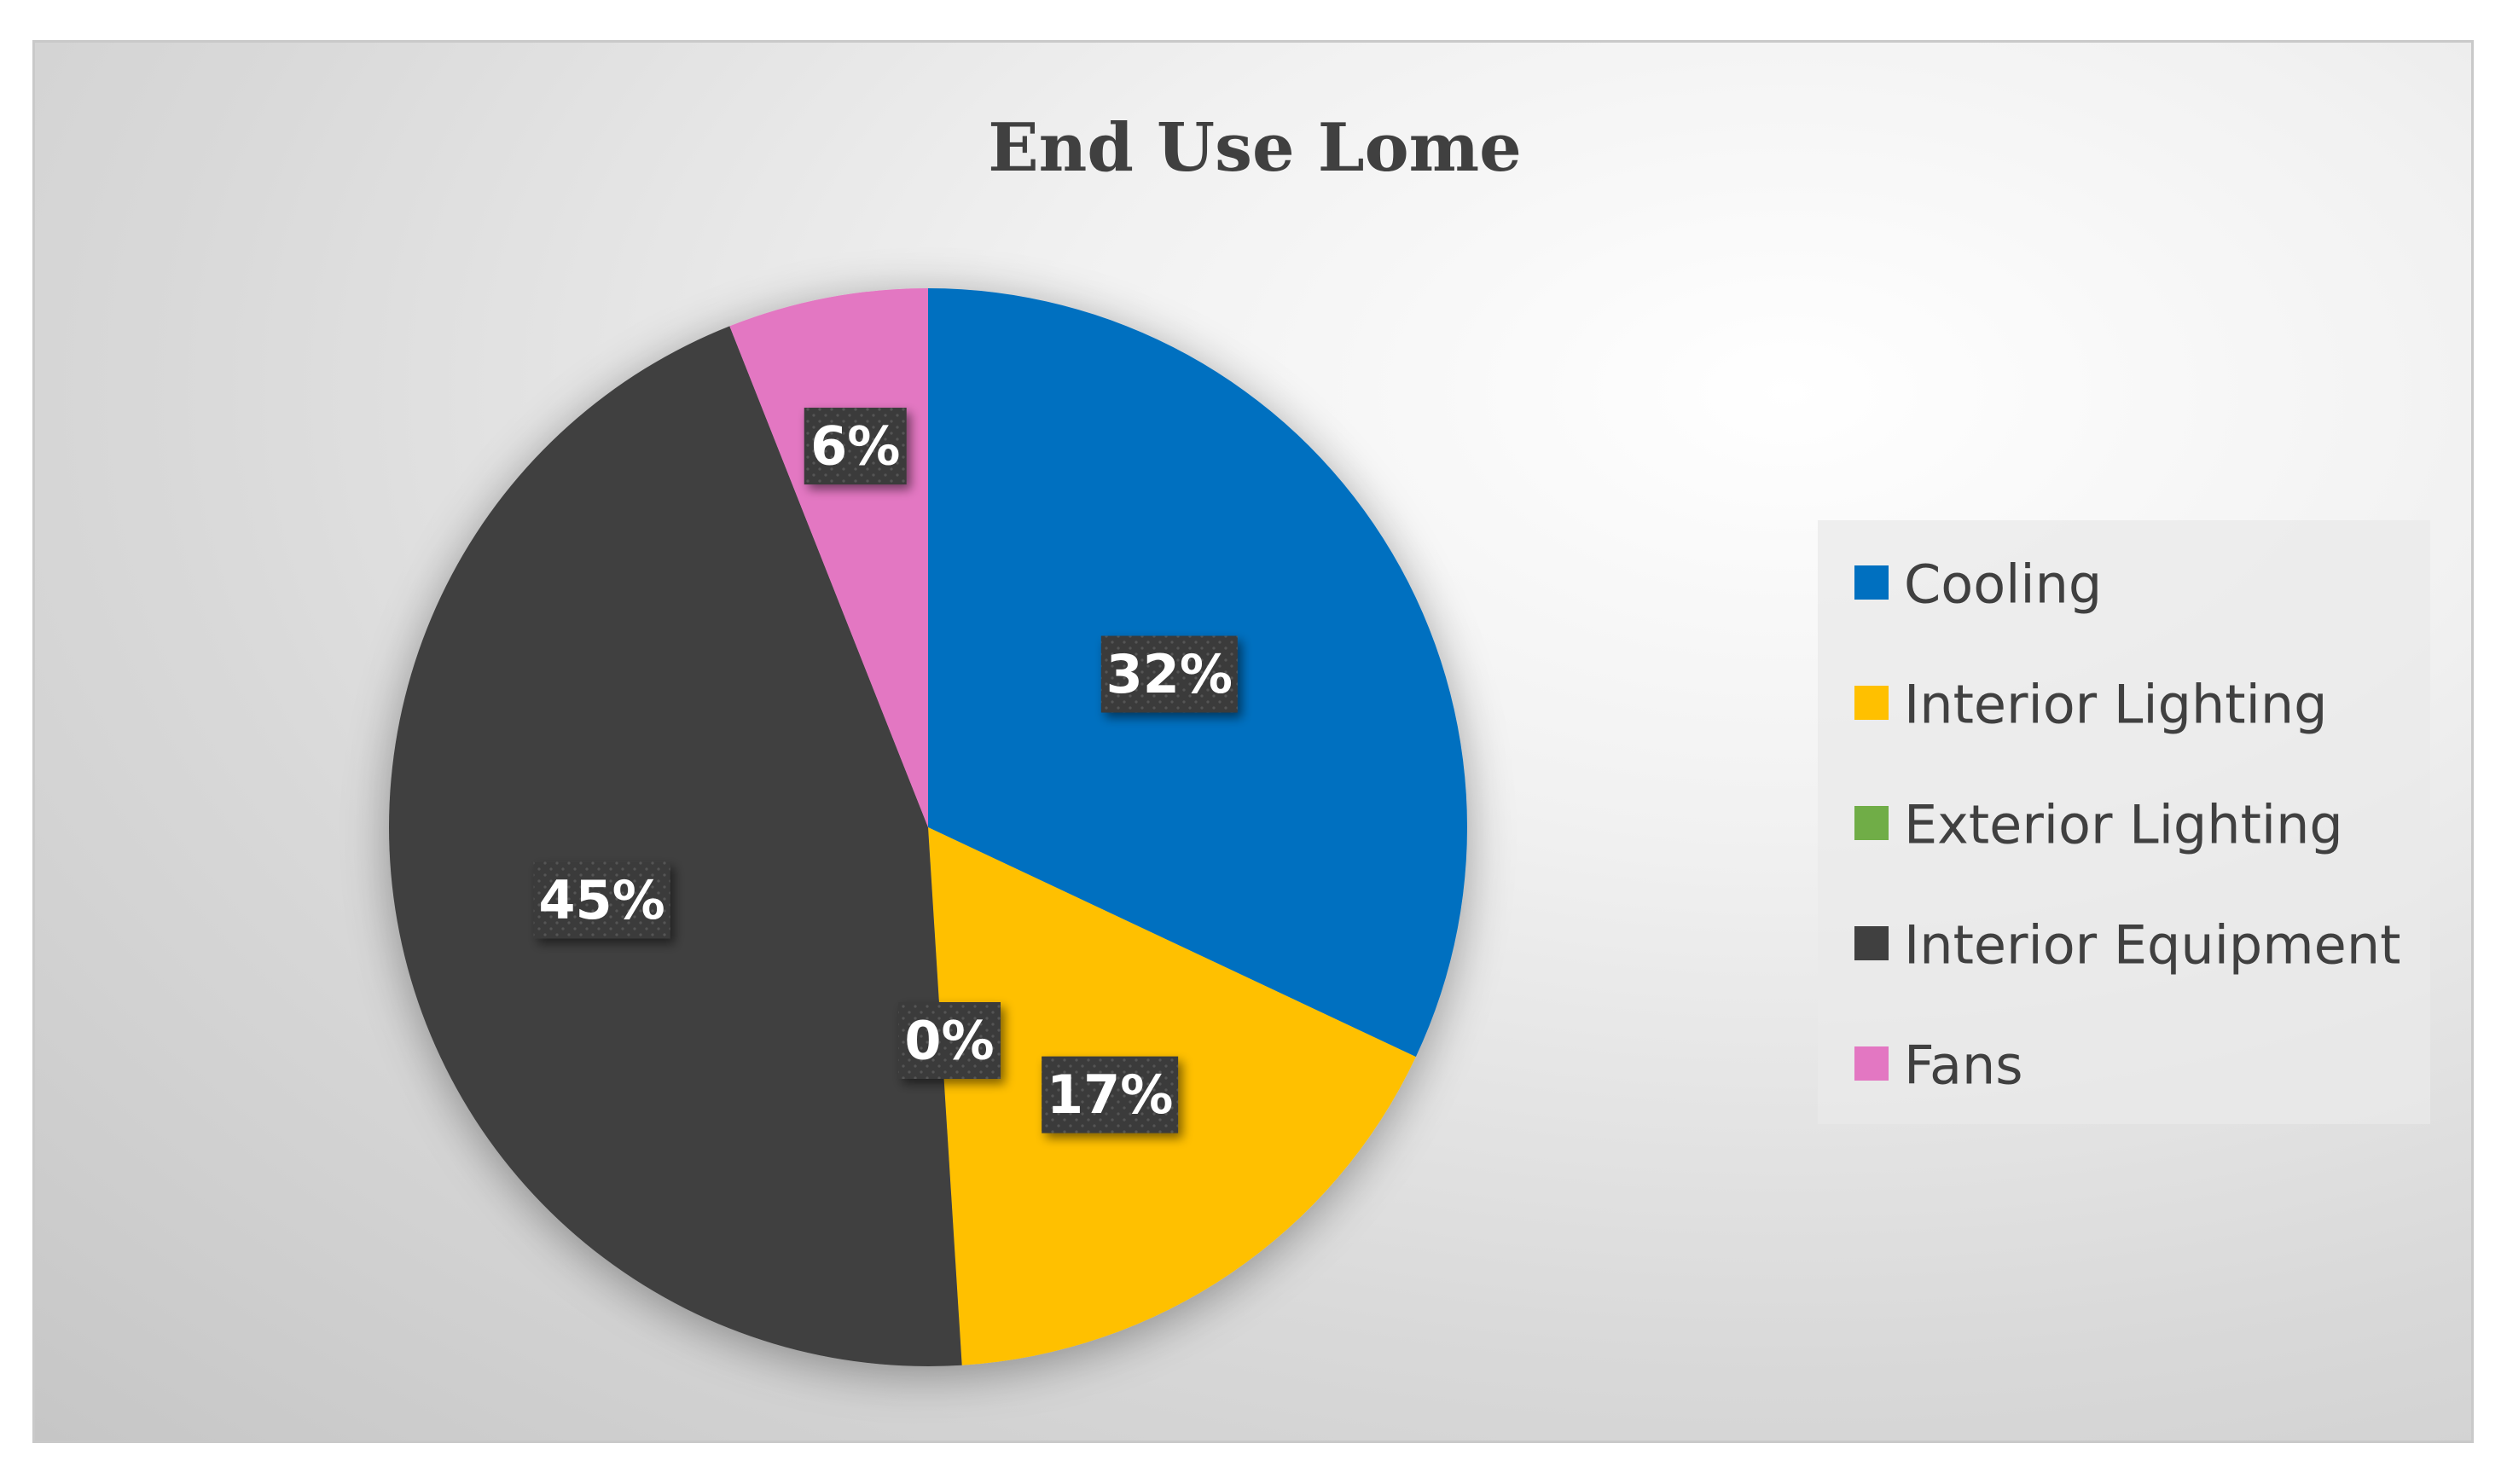 This screenshot has height=1484, width=2507. I want to click on legend-label: Cooling, so click(2003, 585).